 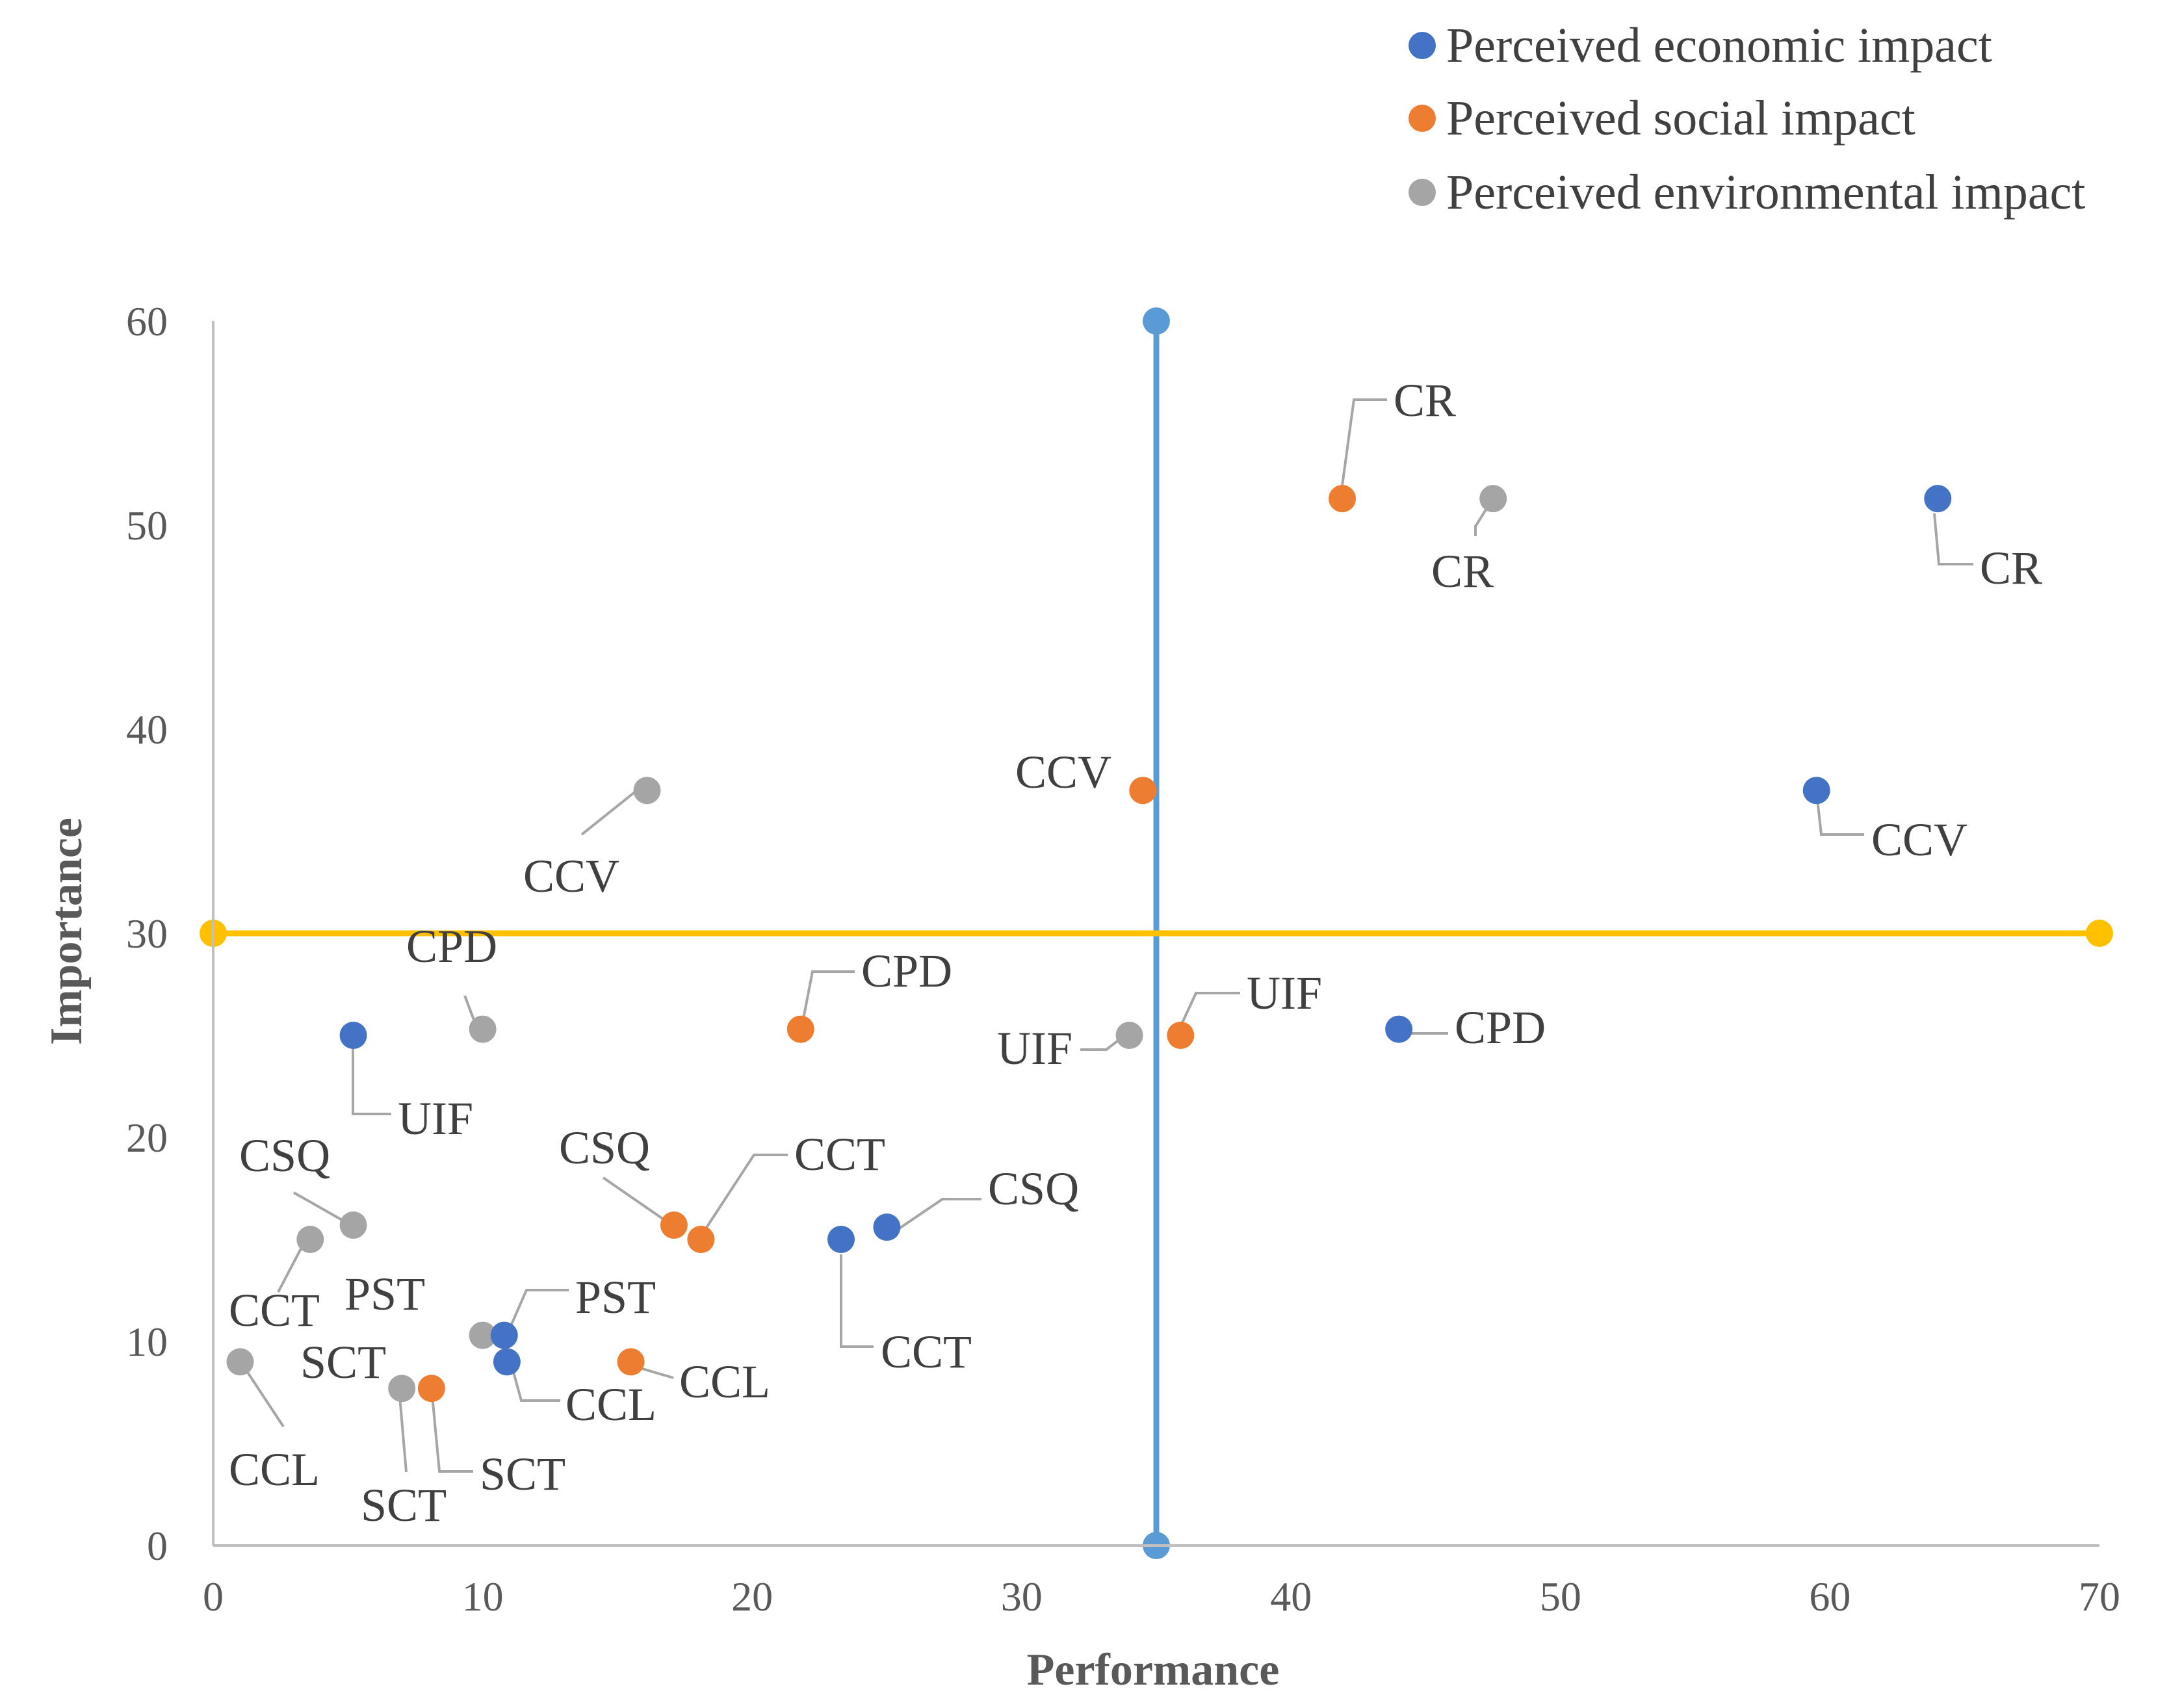 What do you see at coordinates (214, 1596) in the screenshot?
I see `x-tick-label: 0` at bounding box center [214, 1596].